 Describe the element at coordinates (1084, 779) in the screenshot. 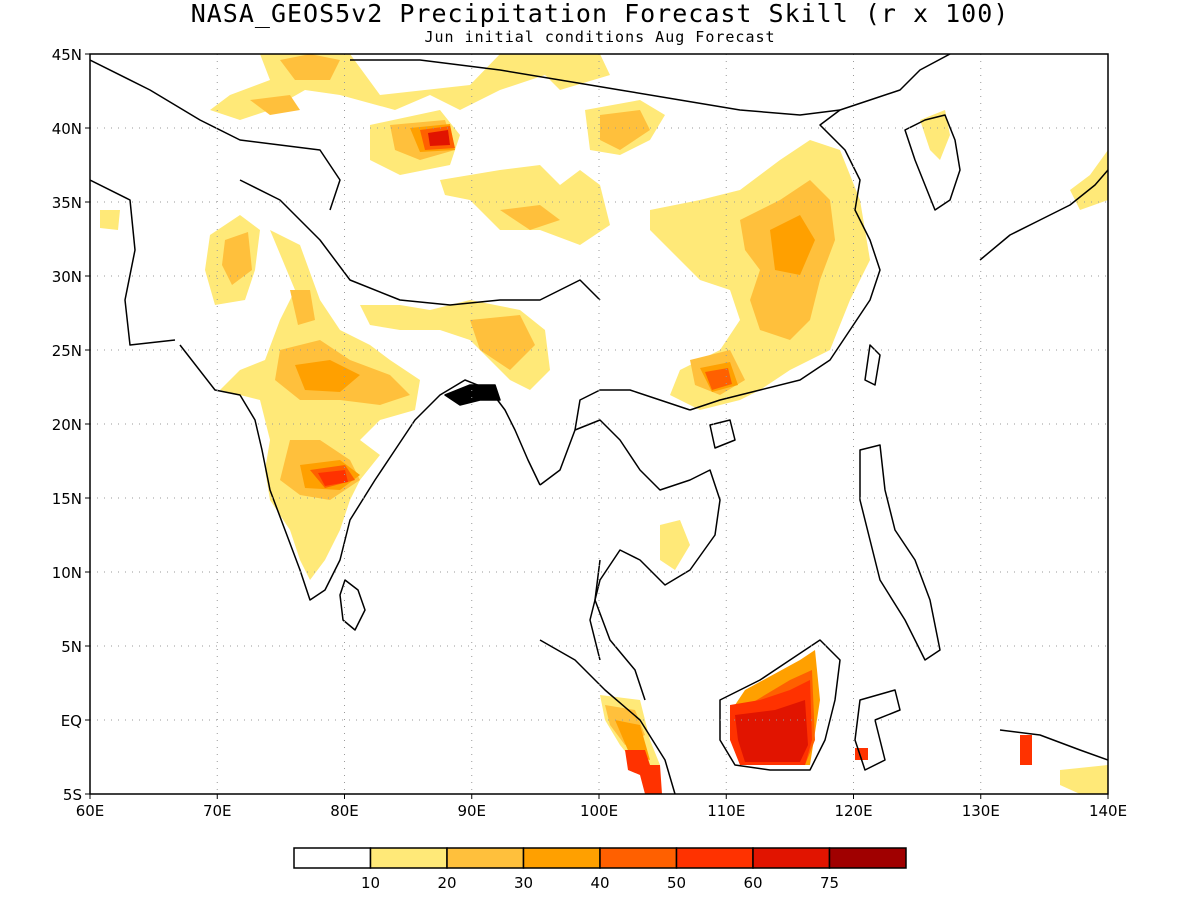

I see `skill-area-new-guinea` at that location.